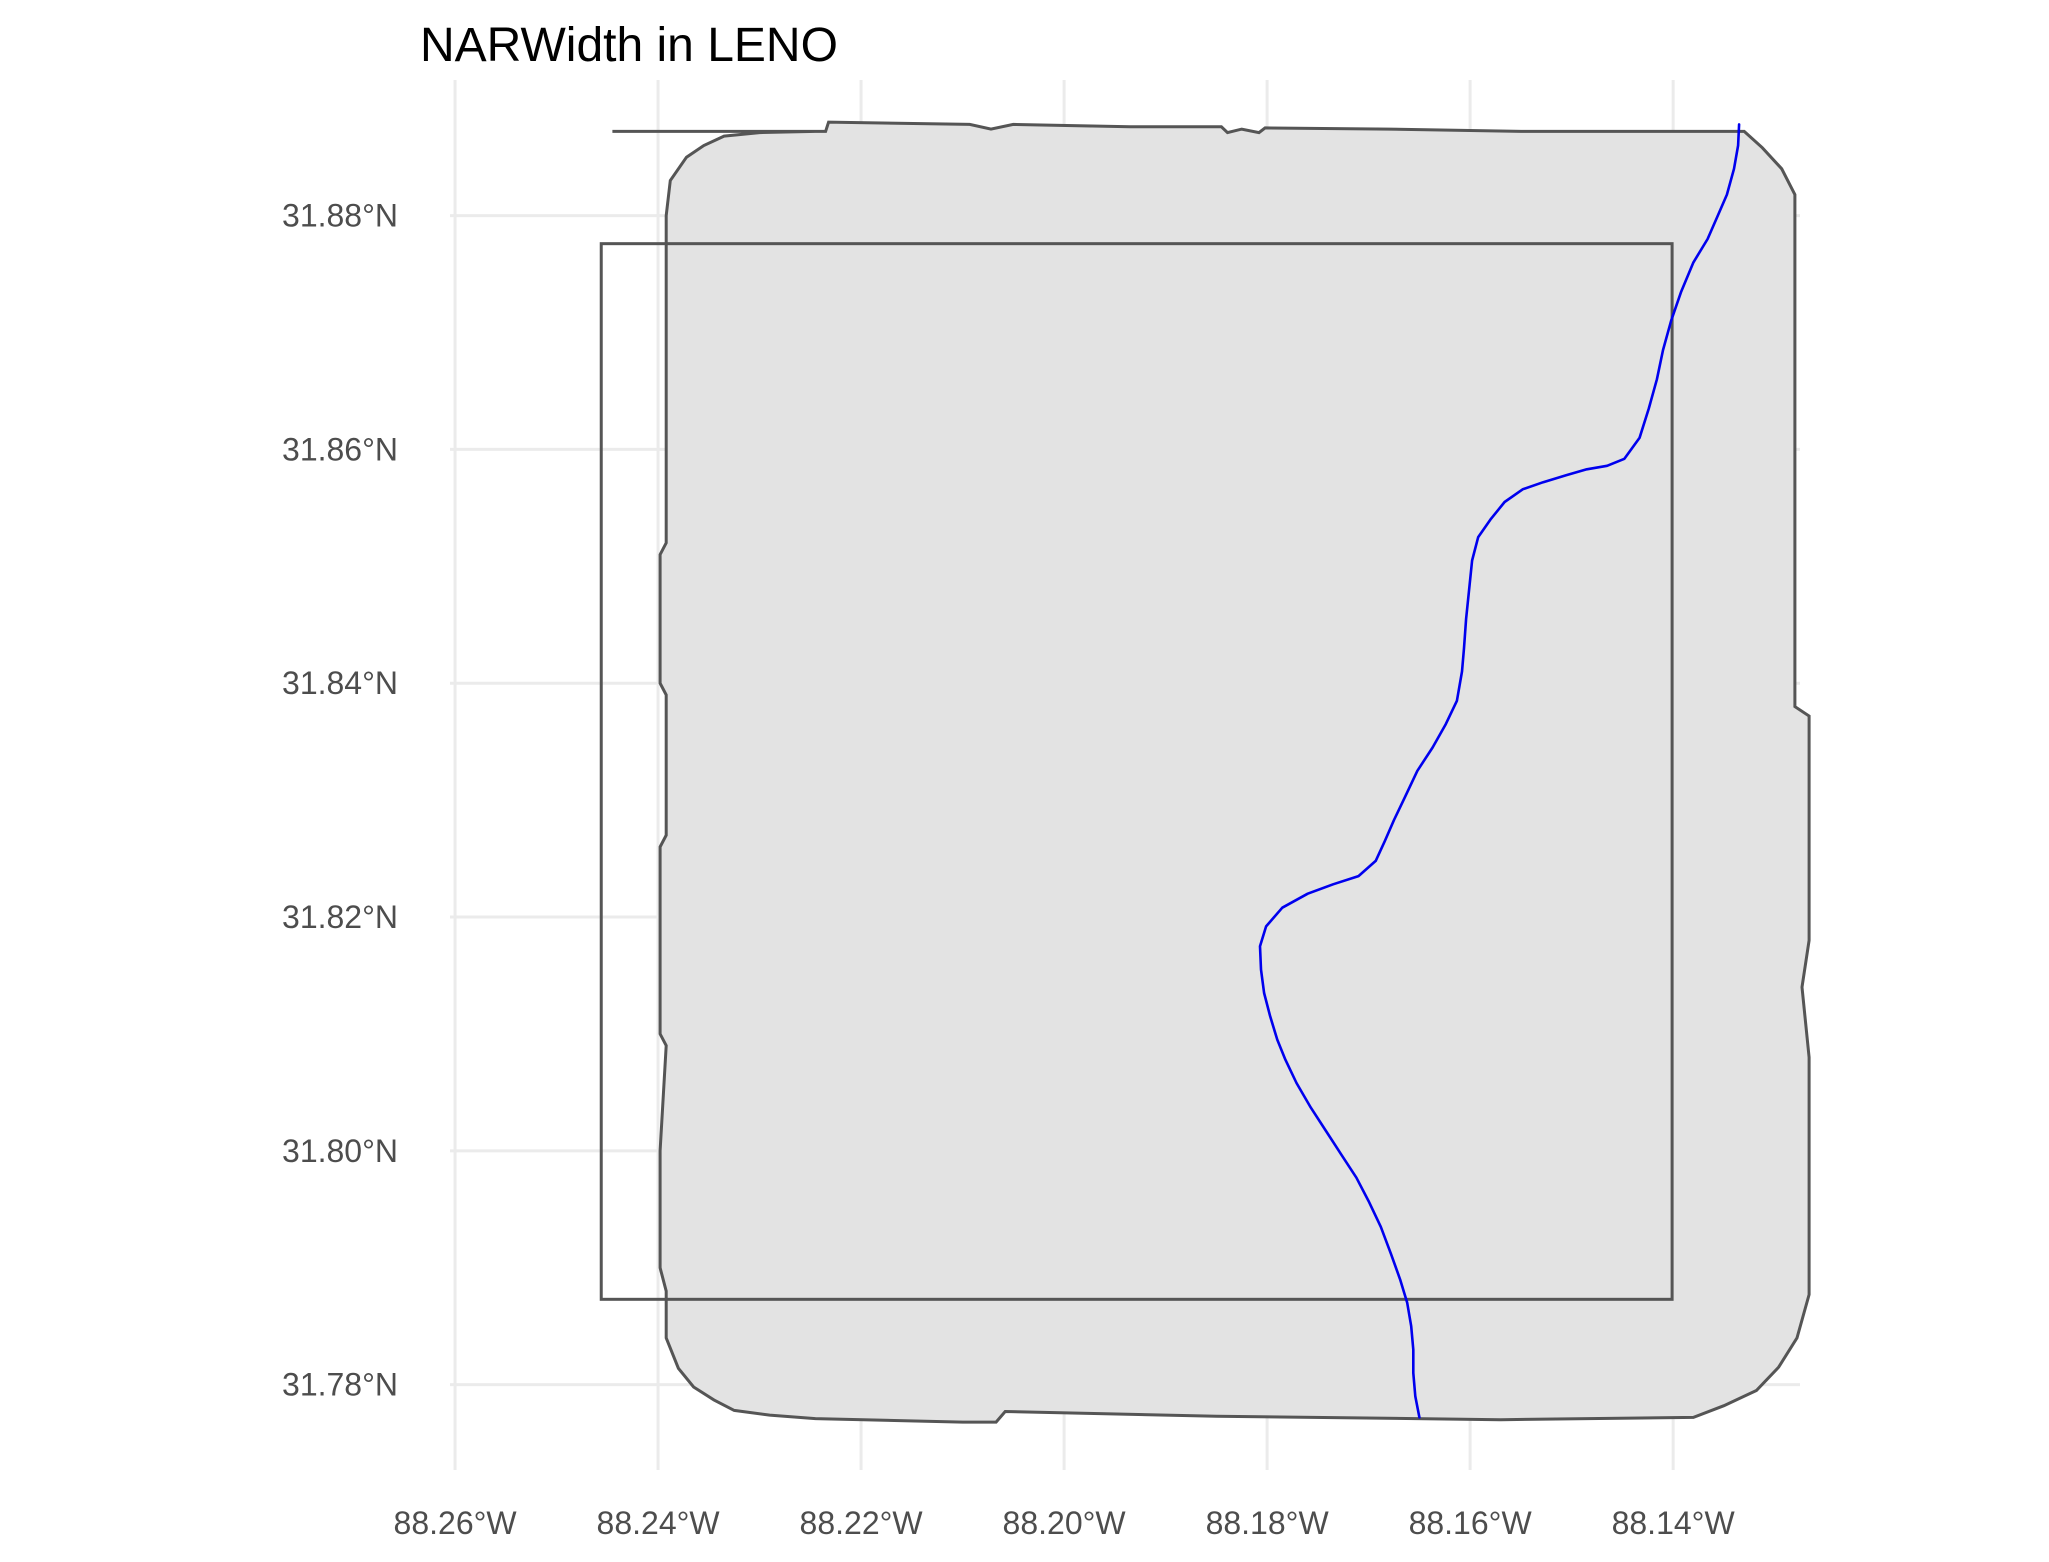  What do you see at coordinates (659, 1523) in the screenshot?
I see `x-tick-label: 88.24°W` at bounding box center [659, 1523].